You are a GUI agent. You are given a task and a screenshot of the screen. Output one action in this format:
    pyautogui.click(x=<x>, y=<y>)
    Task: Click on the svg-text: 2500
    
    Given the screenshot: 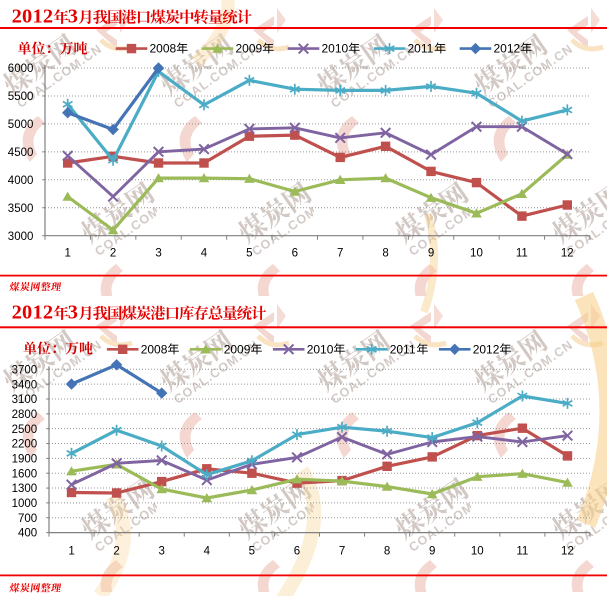 What is the action you would take?
    pyautogui.click(x=25, y=430)
    